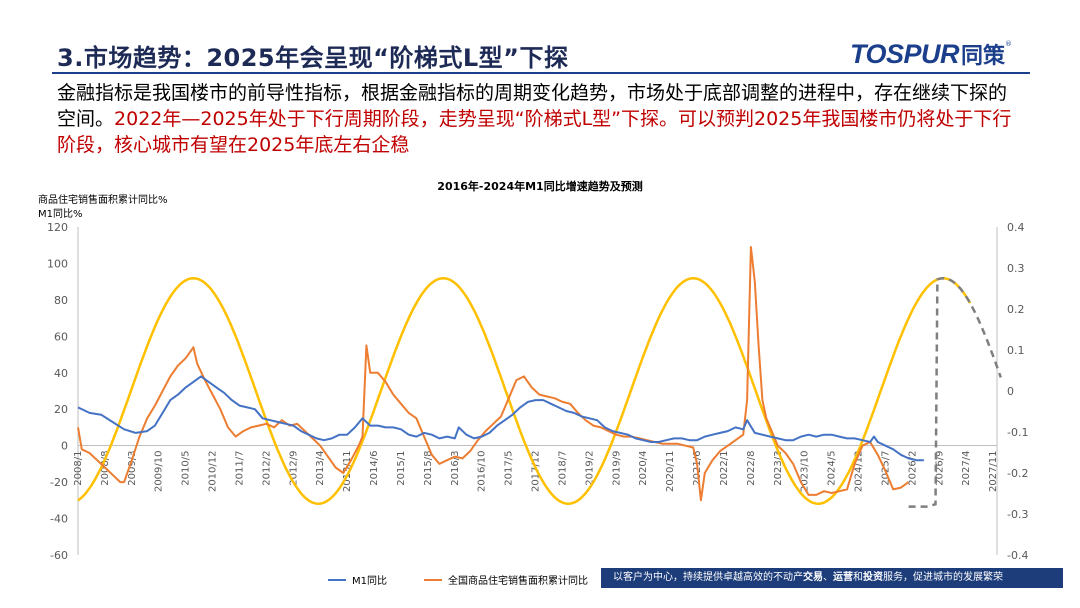 This screenshot has width=1080, height=608. I want to click on footer-text-1: 以客户为中心，持续提供卓越高效的不动产, so click(708, 577).